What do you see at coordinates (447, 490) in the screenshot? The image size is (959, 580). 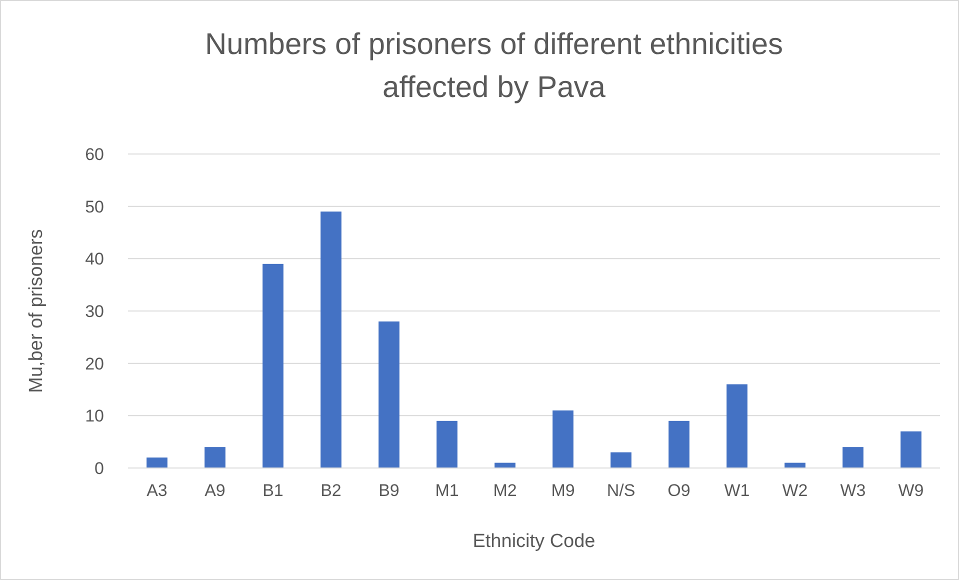 I see `x-tick-label: M1` at bounding box center [447, 490].